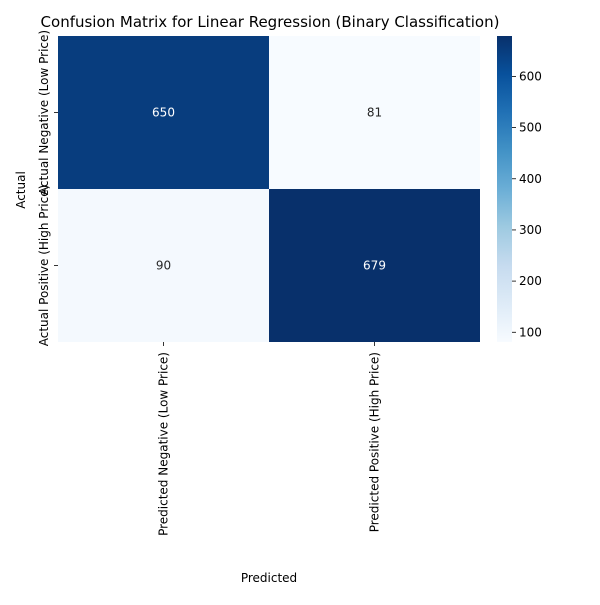 The image size is (600, 605). Describe the element at coordinates (44, 266) in the screenshot. I see `y-tick-label: Actual Positive (High Price)` at that location.